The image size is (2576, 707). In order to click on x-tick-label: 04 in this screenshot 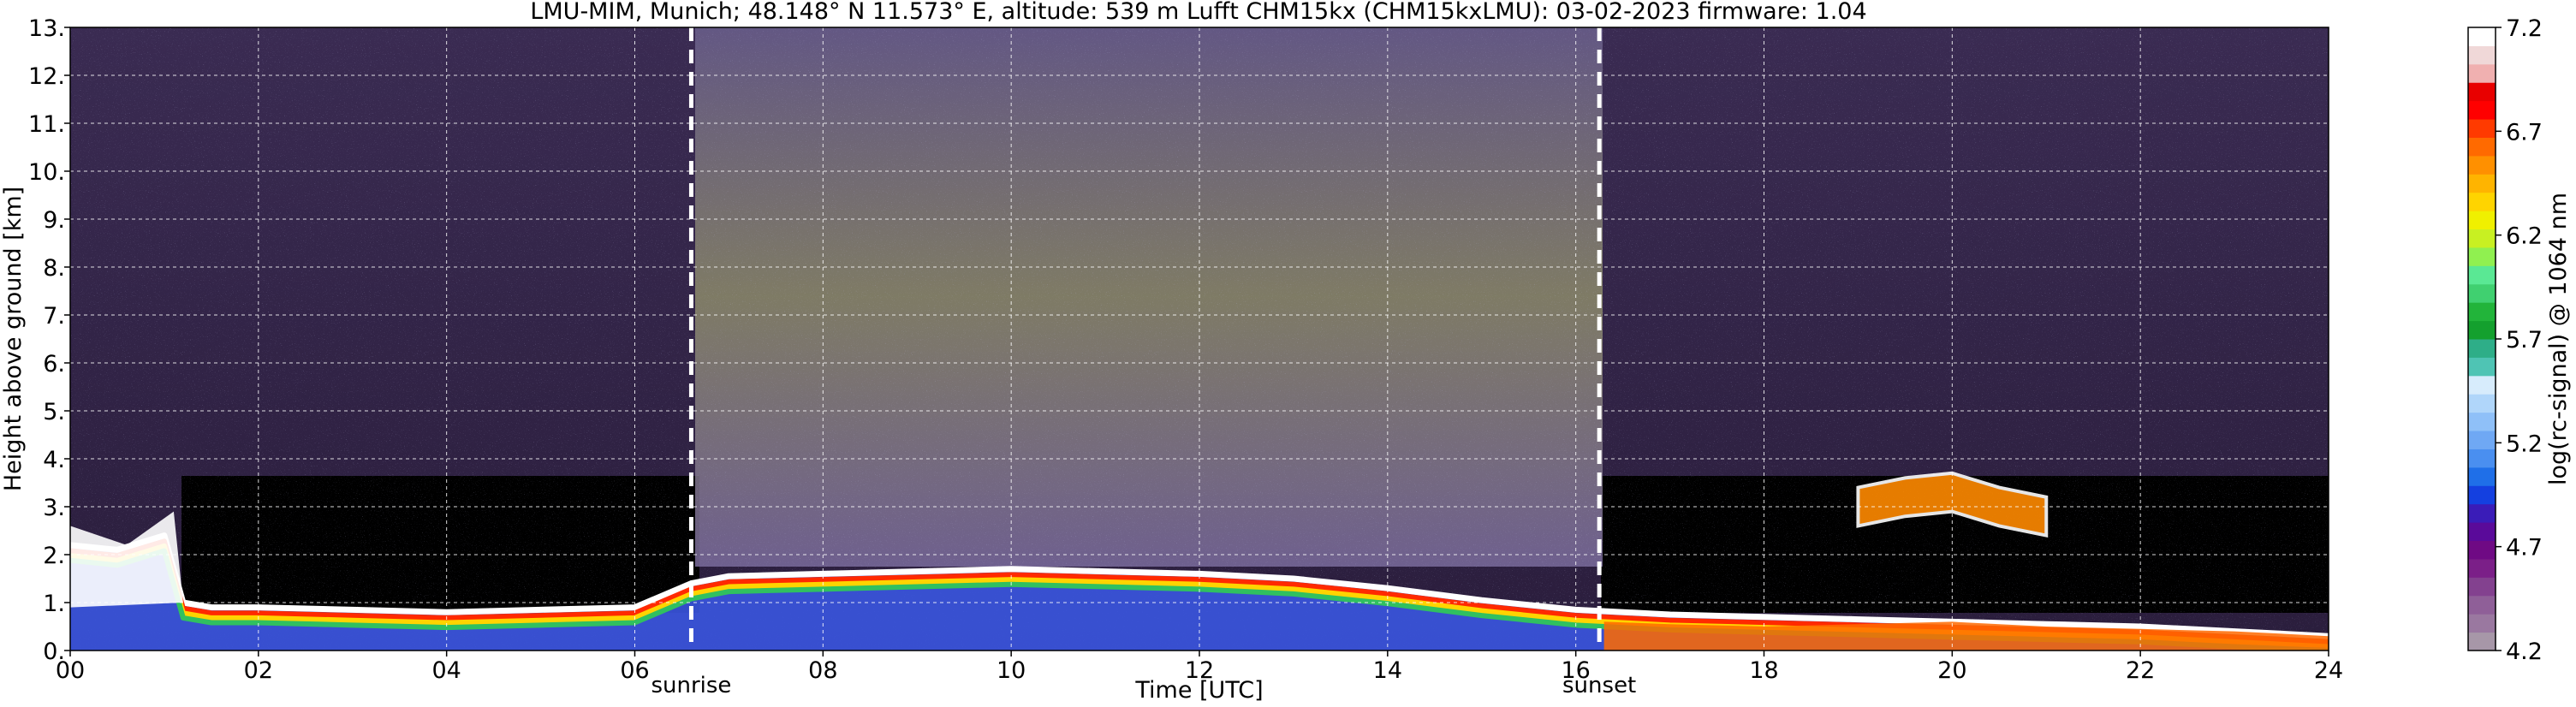, I will do `click(446, 670)`.